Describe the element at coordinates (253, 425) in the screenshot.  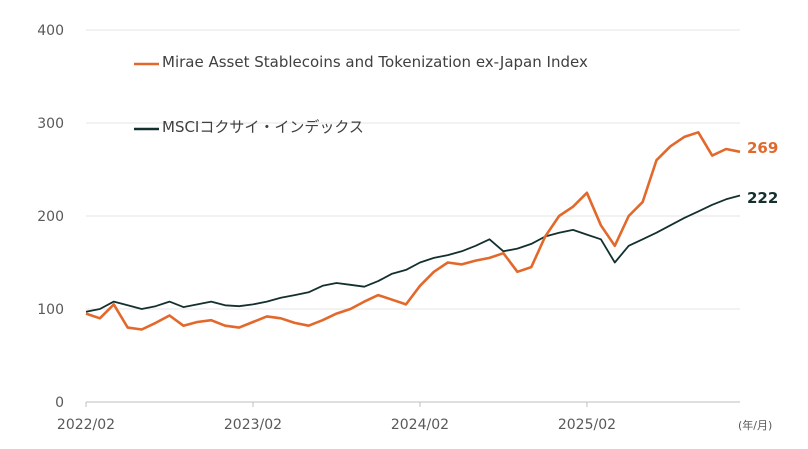
I see `x-tick-label: 2023/02` at that location.